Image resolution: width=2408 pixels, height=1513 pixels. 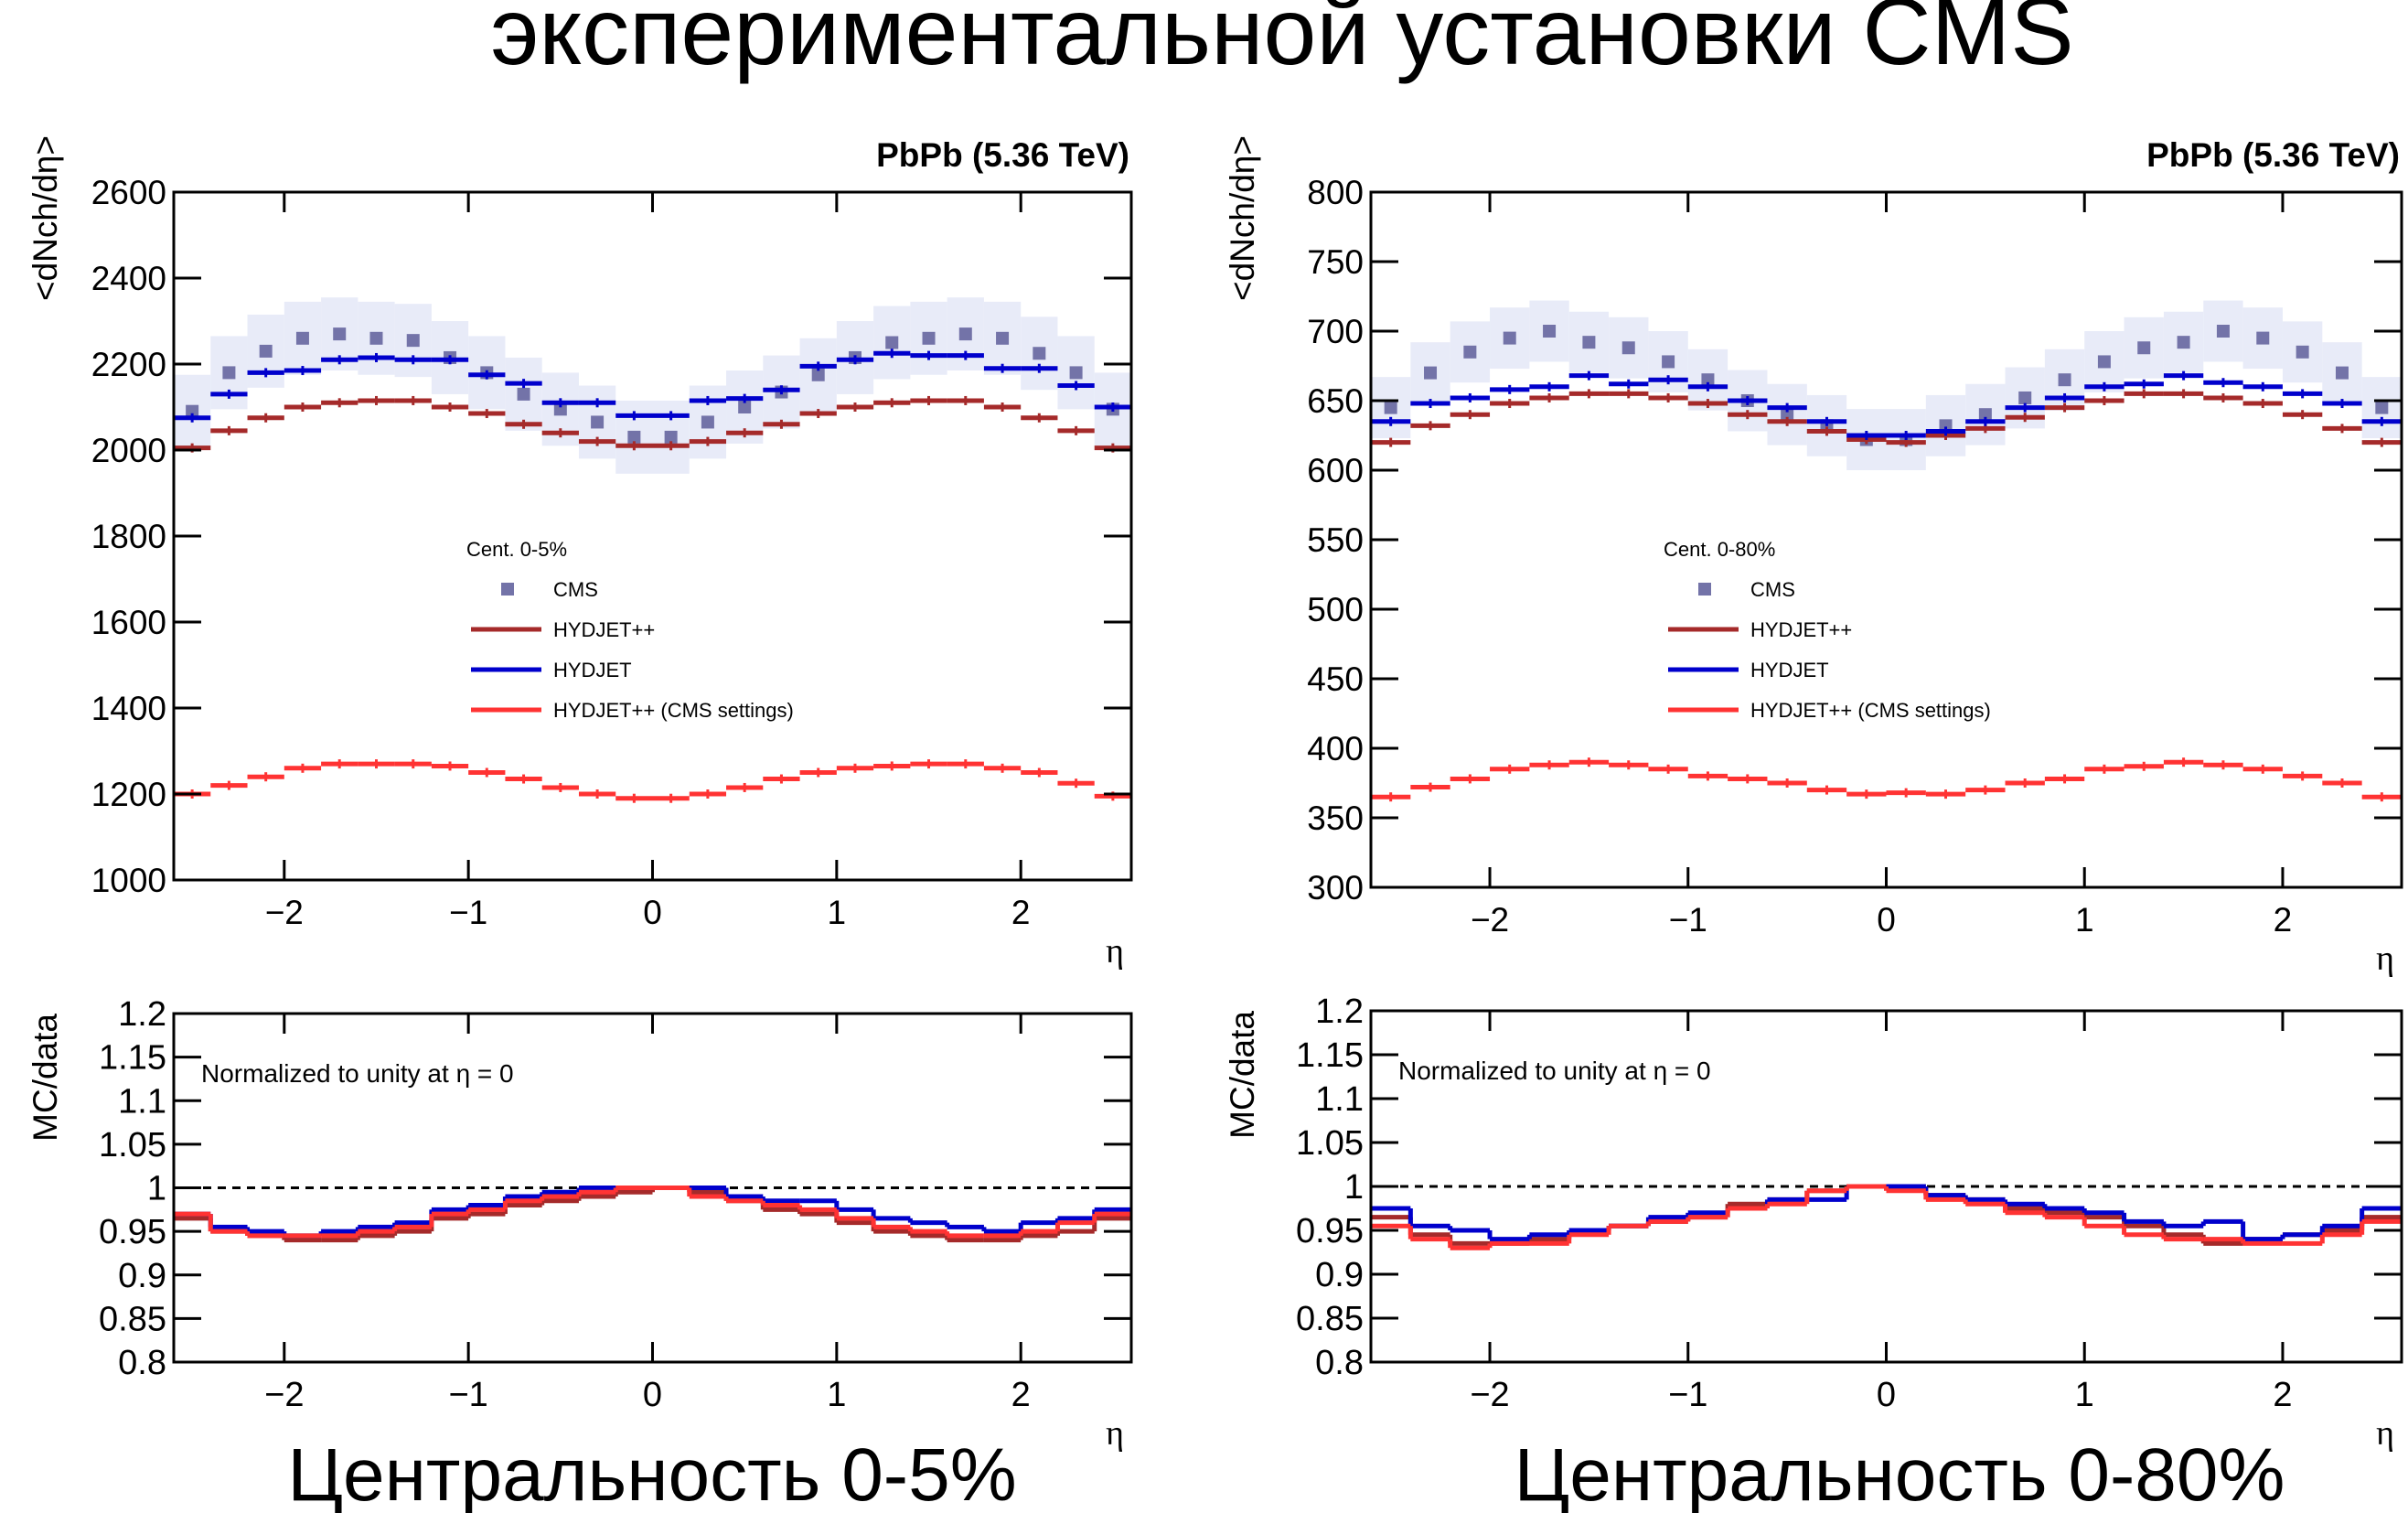 What do you see at coordinates (1336, 470) in the screenshot?
I see `y-tick-label: 600` at bounding box center [1336, 470].